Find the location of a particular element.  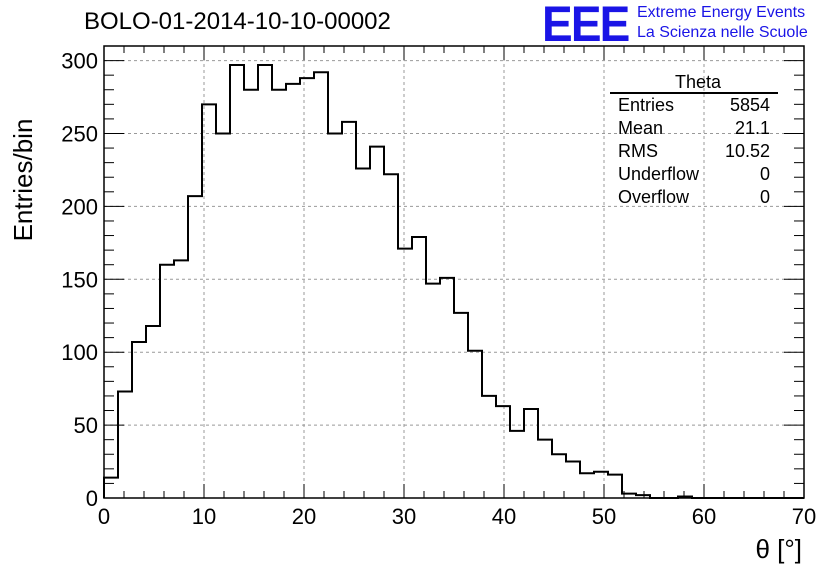

stats-label: Underflow is located at coordinates (659, 174).